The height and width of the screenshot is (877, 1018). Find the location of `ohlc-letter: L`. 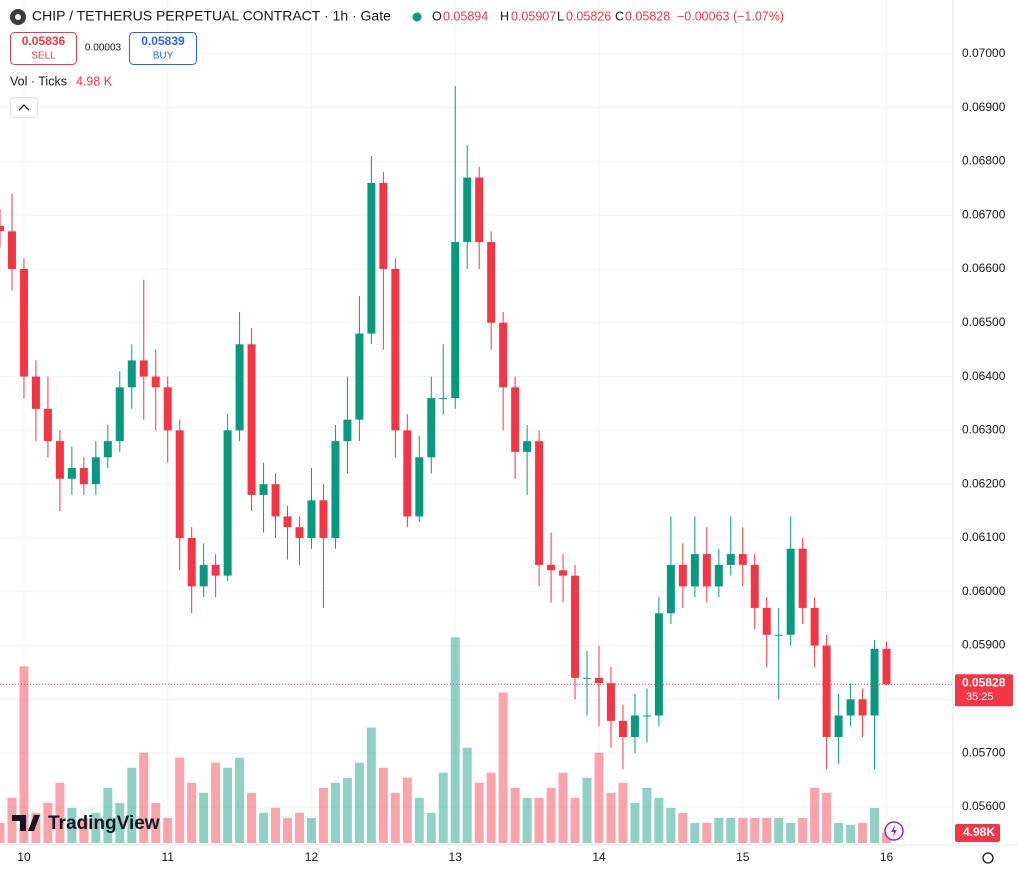

ohlc-letter: L is located at coordinates (560, 16).